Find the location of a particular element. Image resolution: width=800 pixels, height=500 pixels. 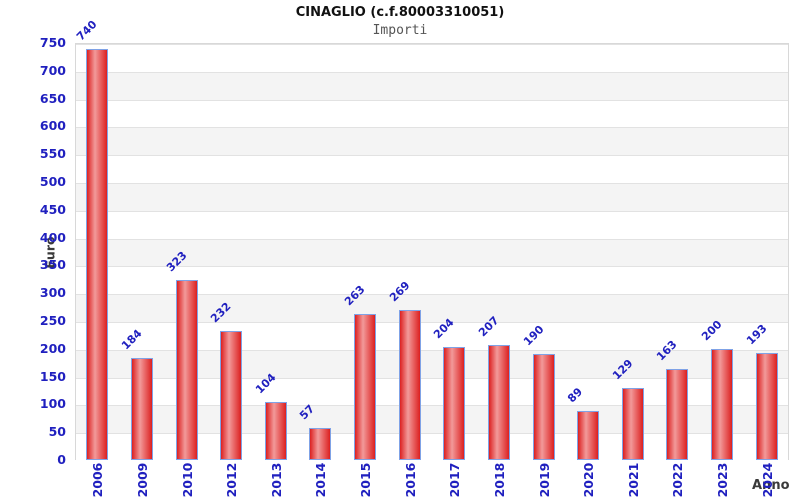

chart-title: CINAGLIO (c.f.80003310051) is located at coordinates (400, 12).